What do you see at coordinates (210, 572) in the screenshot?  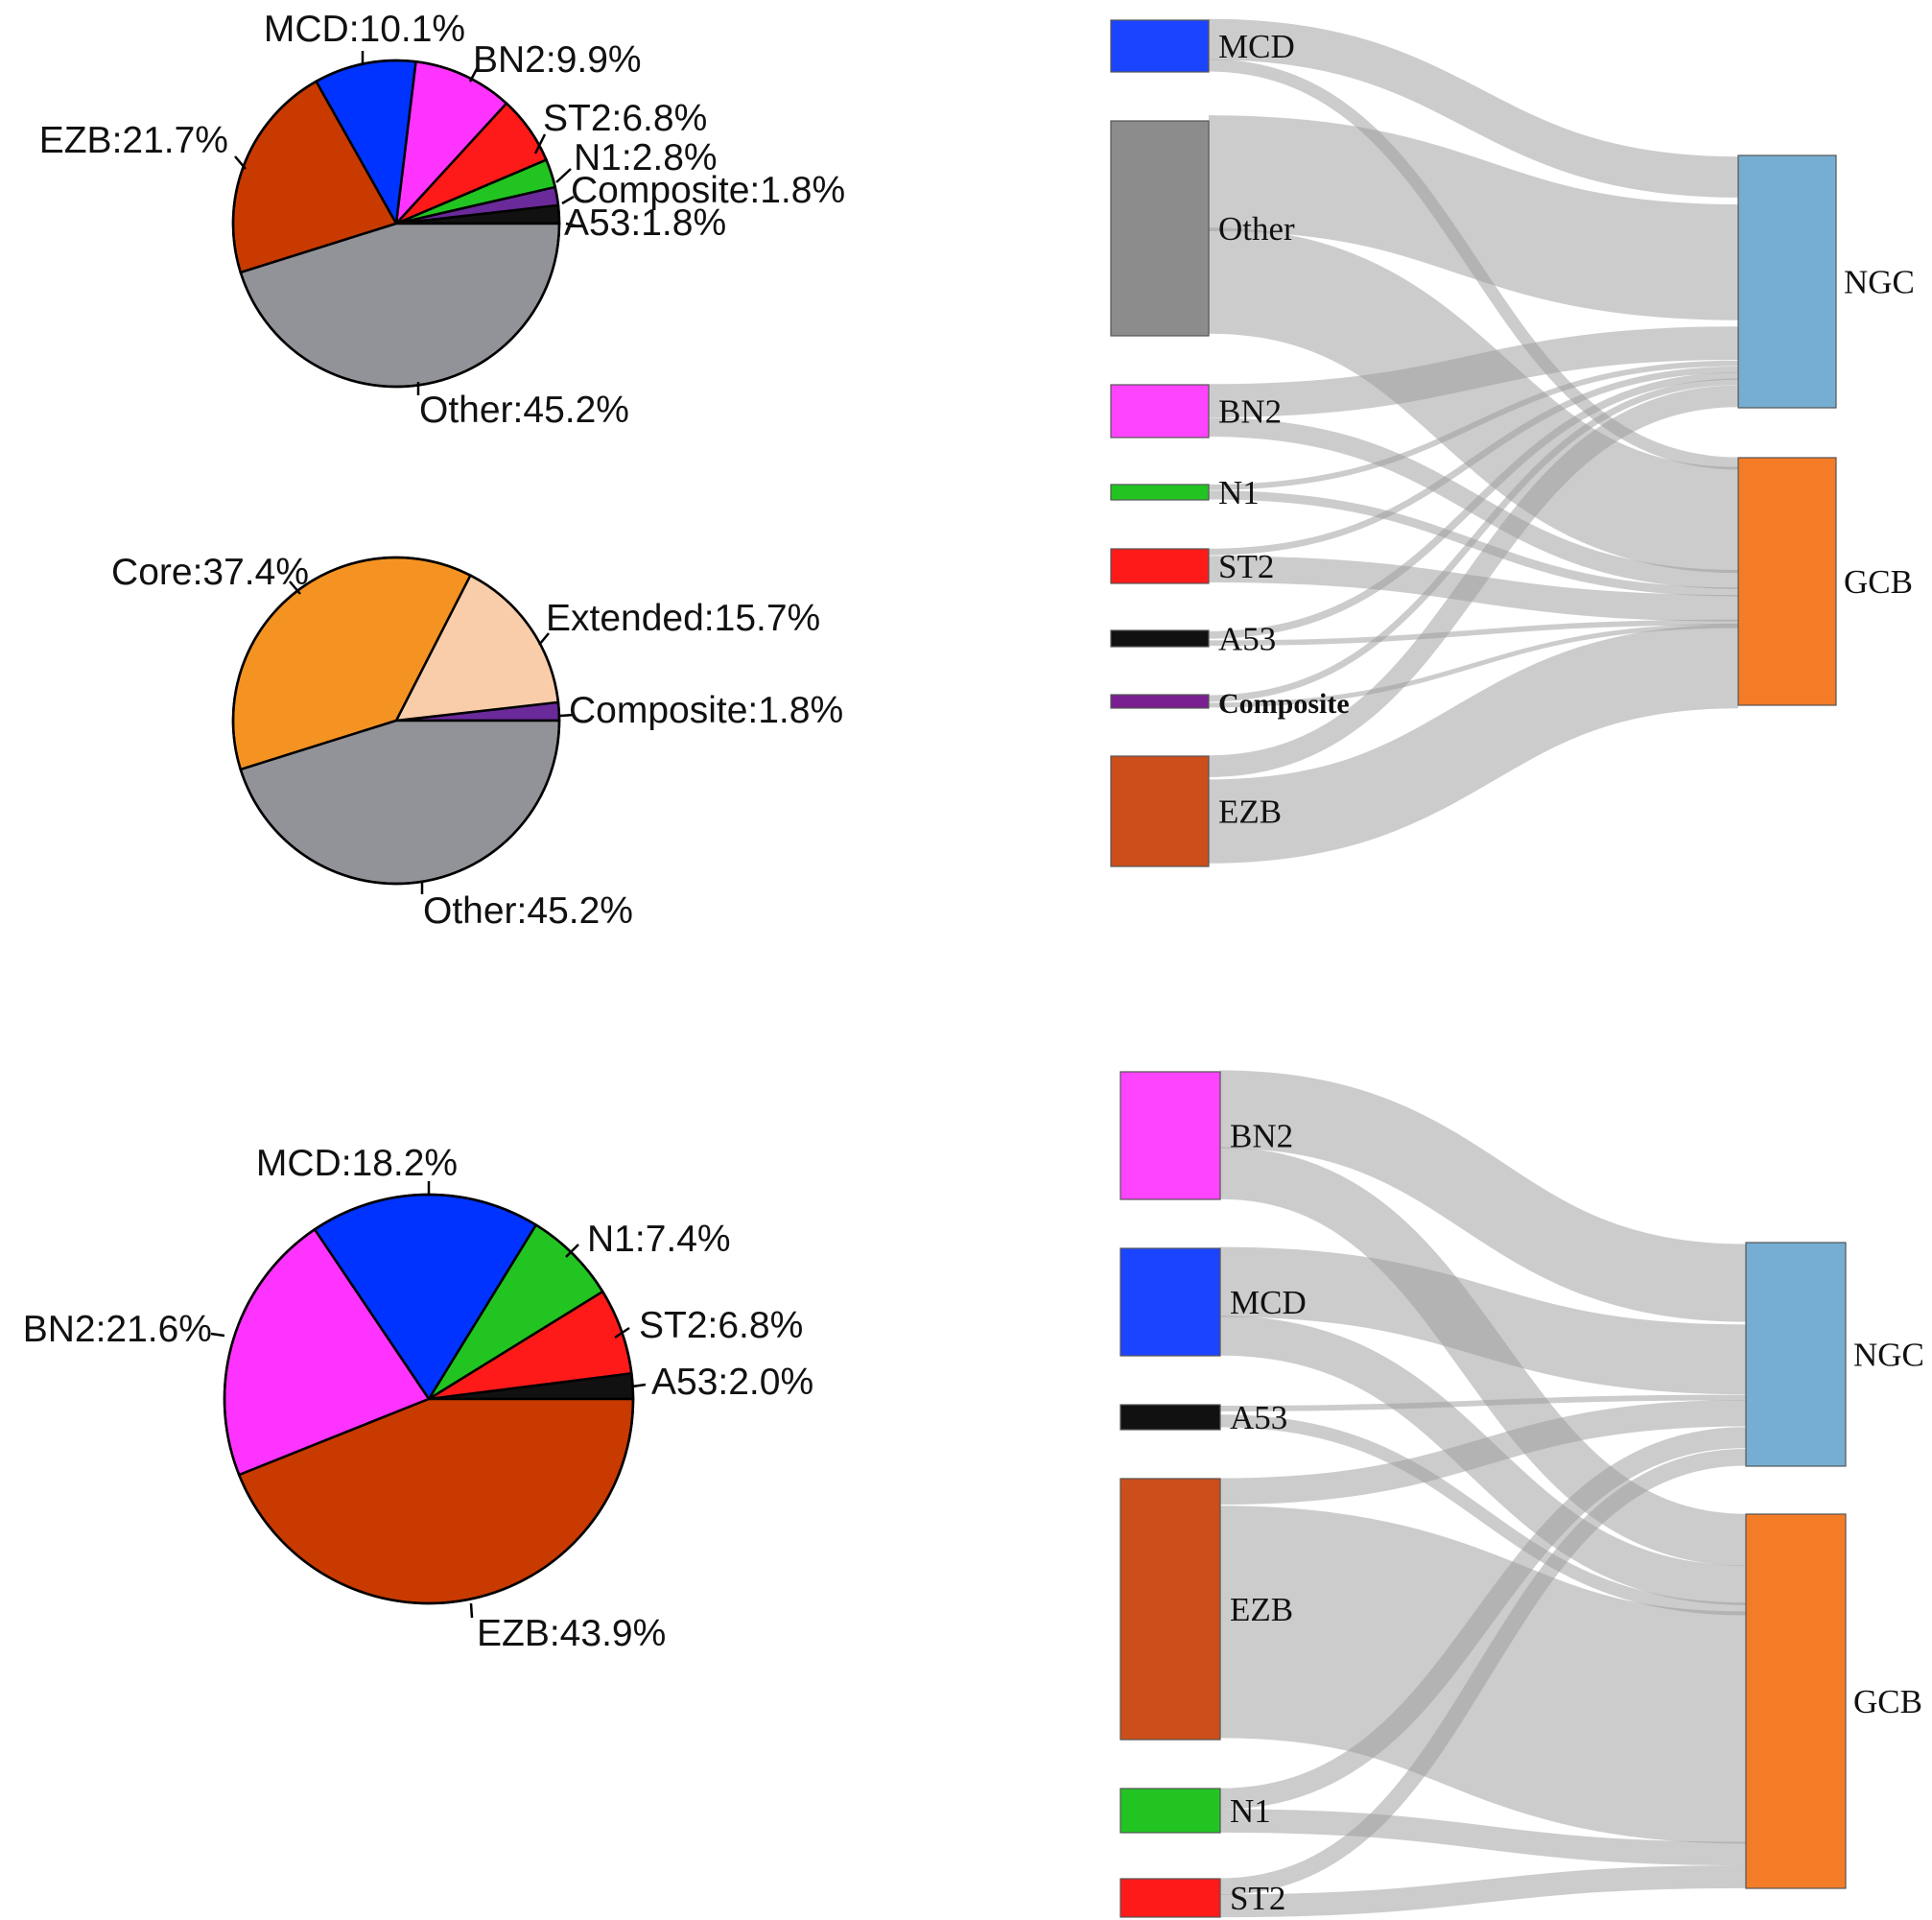 I see `pie-label-core: Core:37.4%` at bounding box center [210, 572].